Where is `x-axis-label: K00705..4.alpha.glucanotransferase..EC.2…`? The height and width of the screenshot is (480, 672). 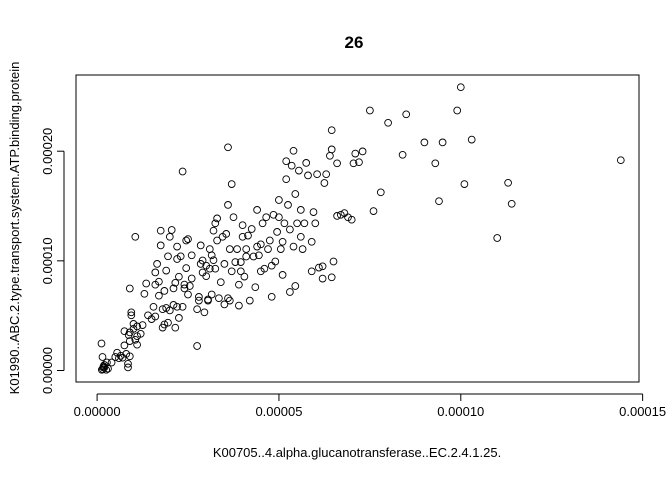 x-axis-label: K00705..4.alpha.glucanotransferase..EC.2… is located at coordinates (357, 452).